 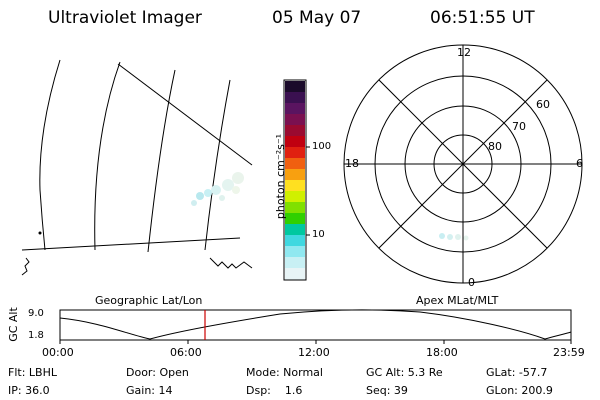 What do you see at coordinates (482, 18) in the screenshot?
I see `time-label: 06:51:55 UT` at bounding box center [482, 18].